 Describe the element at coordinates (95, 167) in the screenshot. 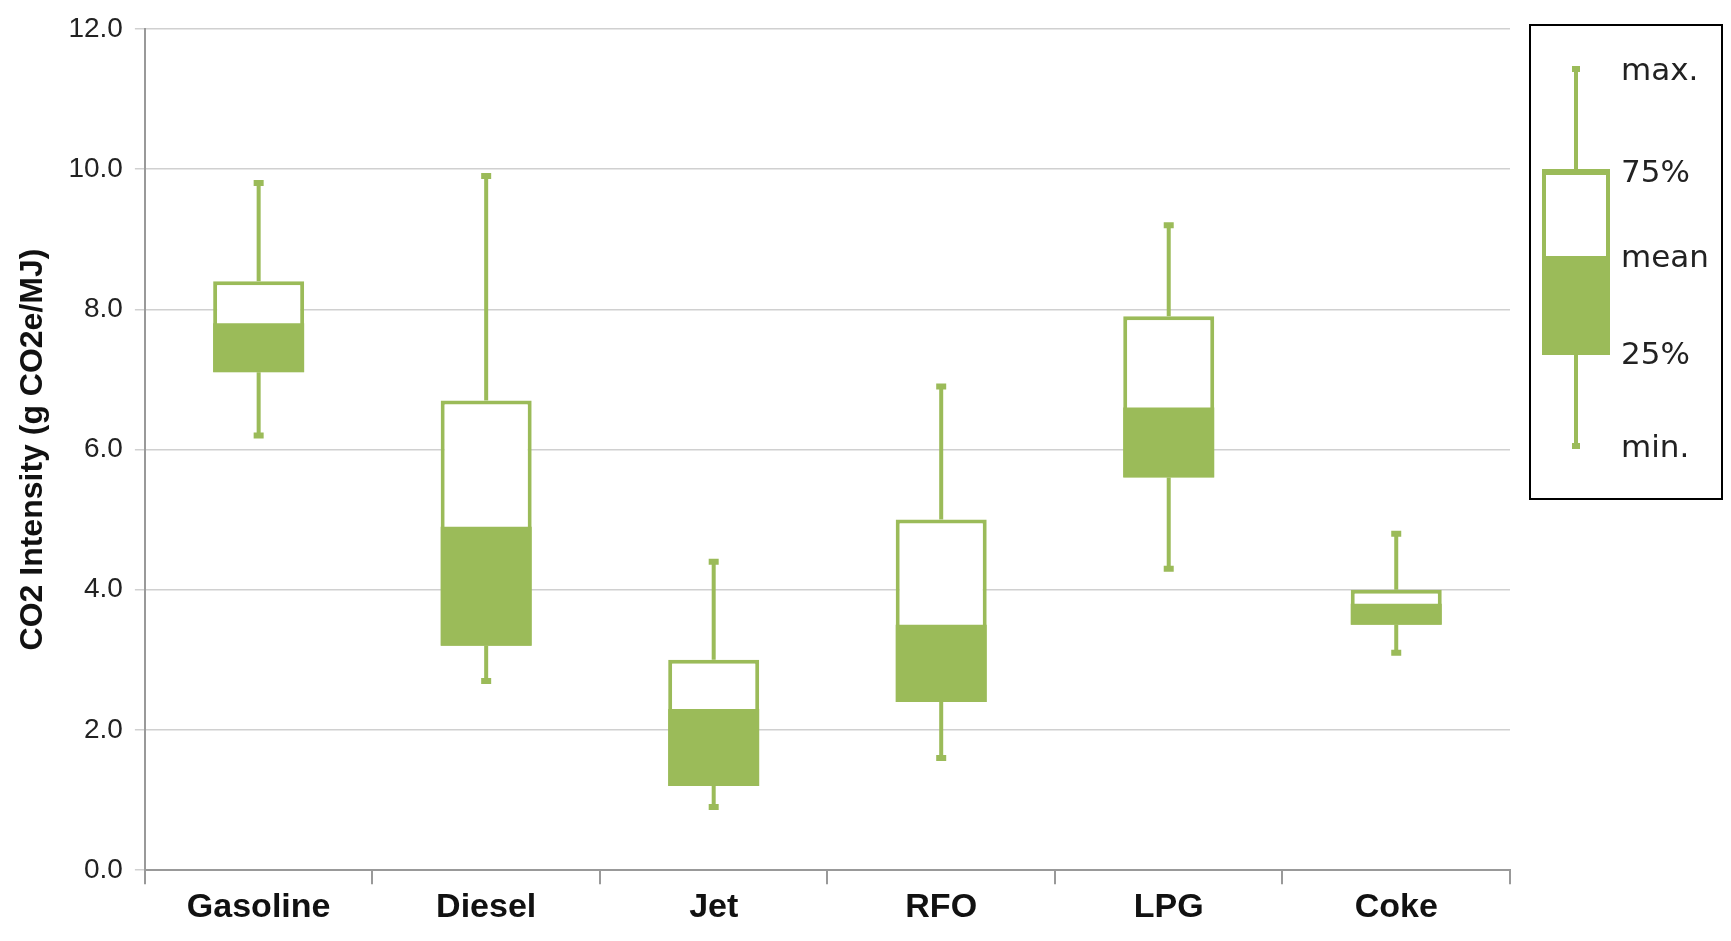

I see `y-tick-label: 10.0` at that location.